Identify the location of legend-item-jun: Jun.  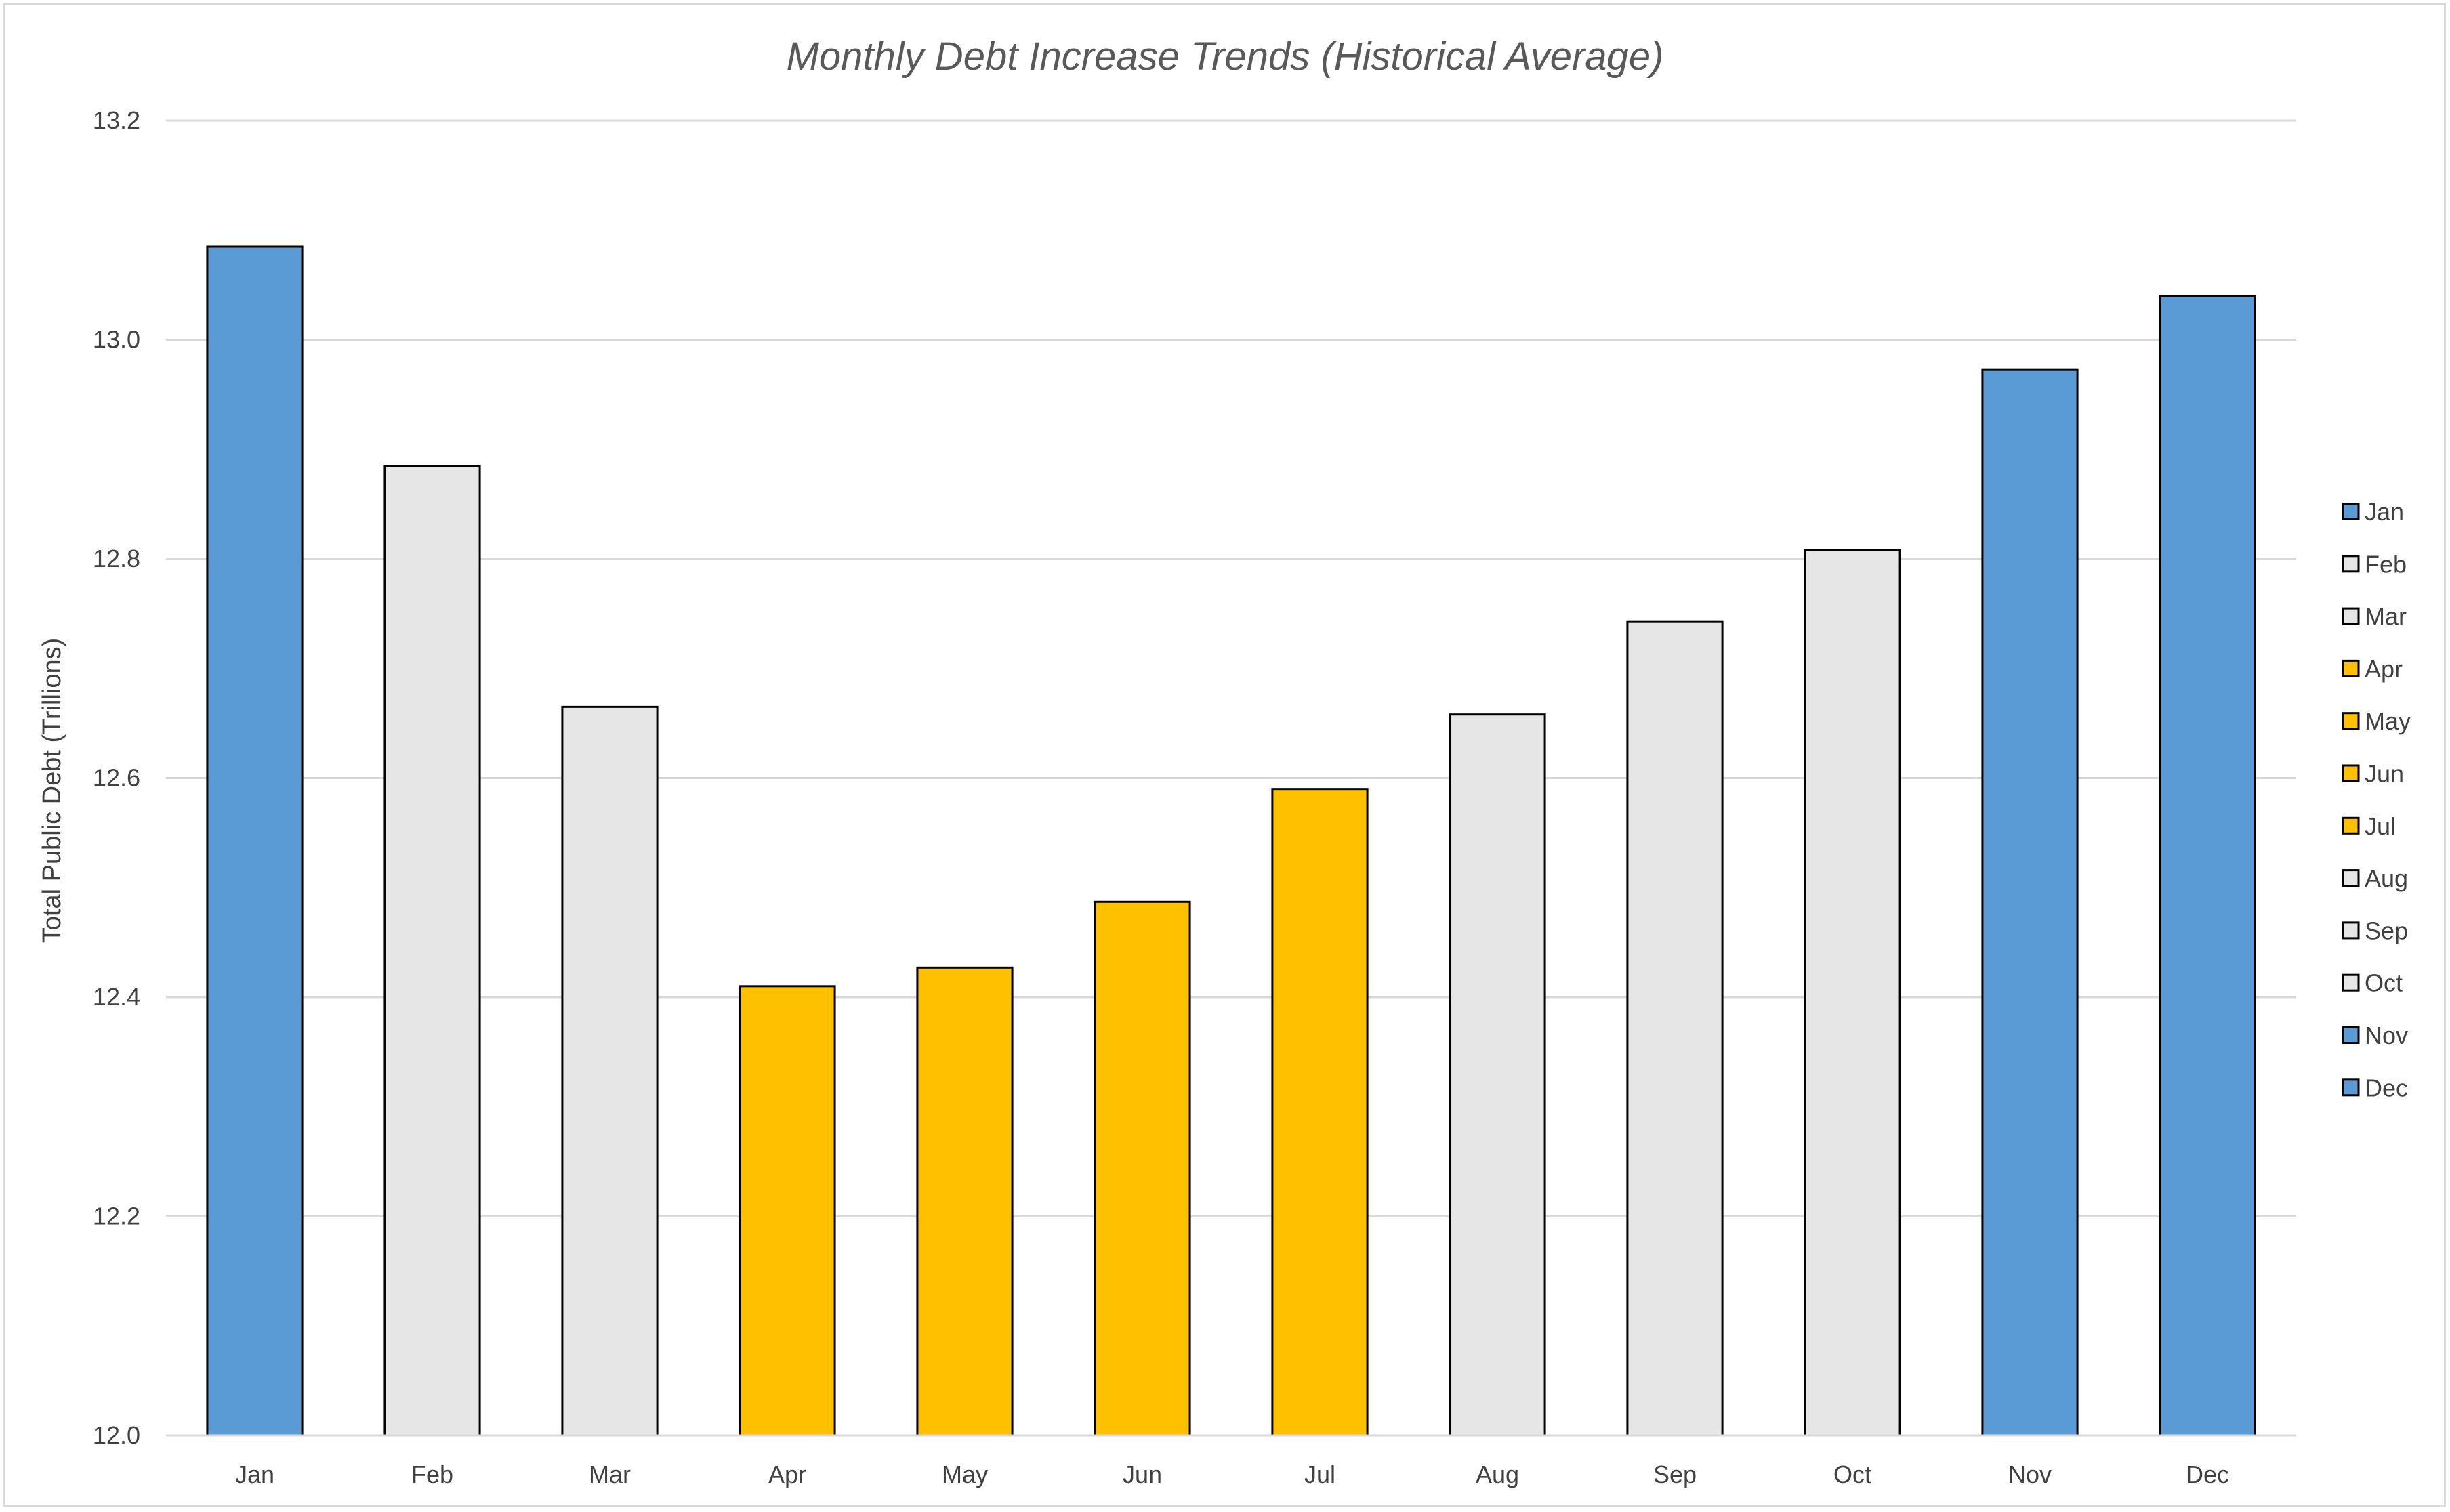
(2373, 774).